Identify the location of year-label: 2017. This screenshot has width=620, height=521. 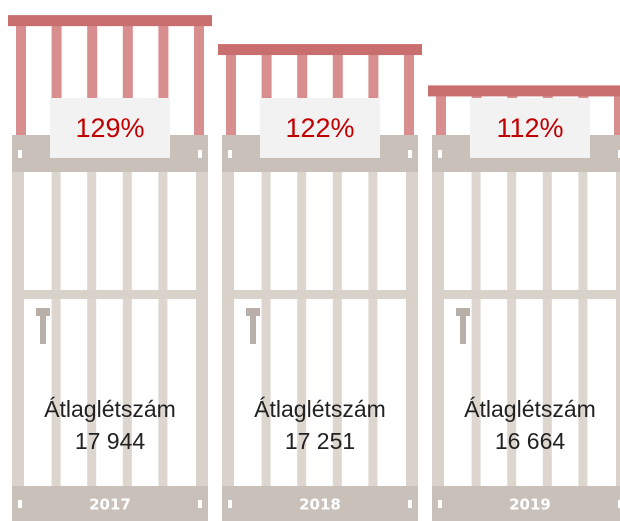
(110, 505).